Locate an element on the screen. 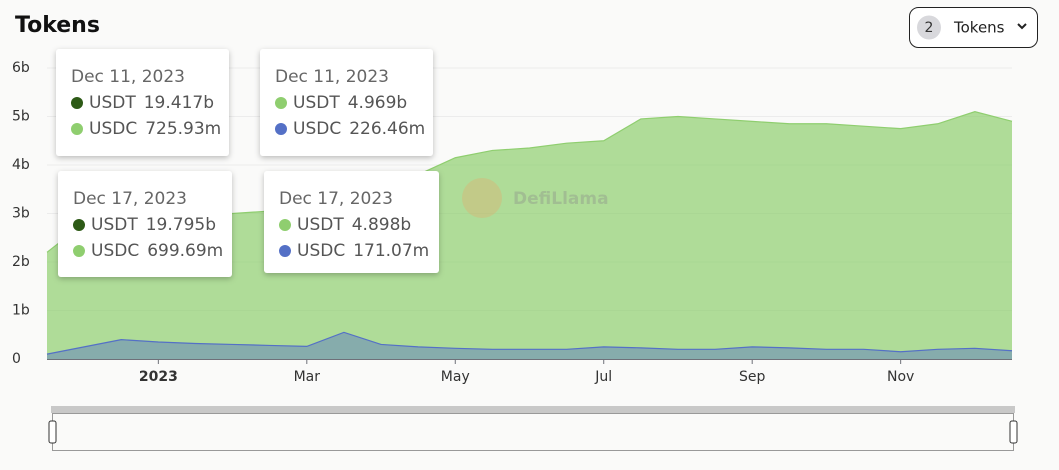  y-tick-label: 1b is located at coordinates (21, 311).